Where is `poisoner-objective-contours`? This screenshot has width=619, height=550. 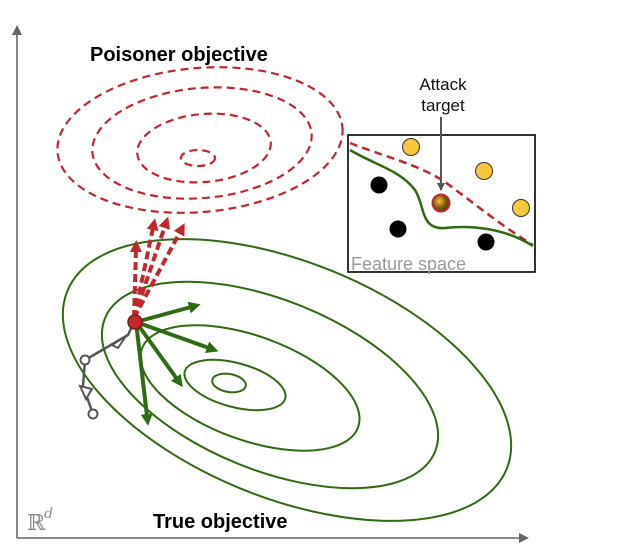 poisoner-objective-contours is located at coordinates (200, 140).